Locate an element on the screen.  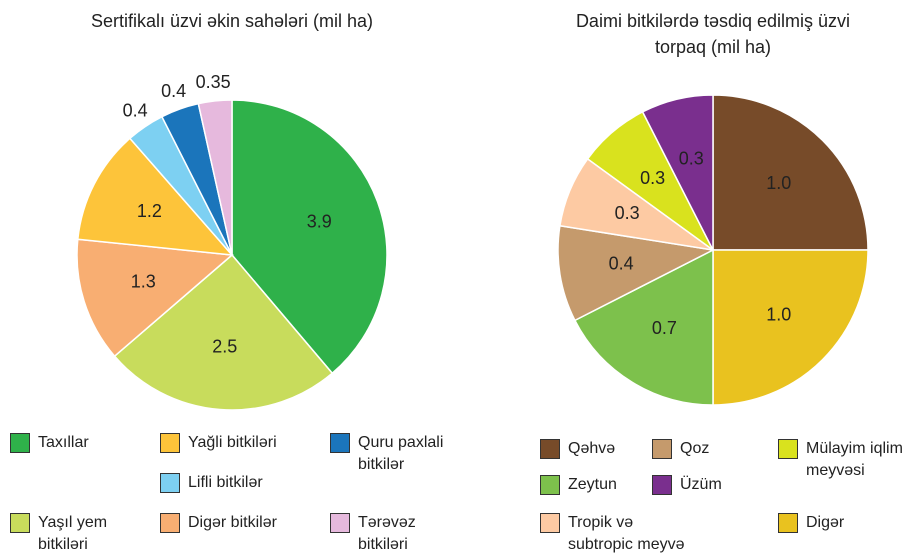
legend-item: Tərəvəz bitkiləri is located at coordinates (385, 534).